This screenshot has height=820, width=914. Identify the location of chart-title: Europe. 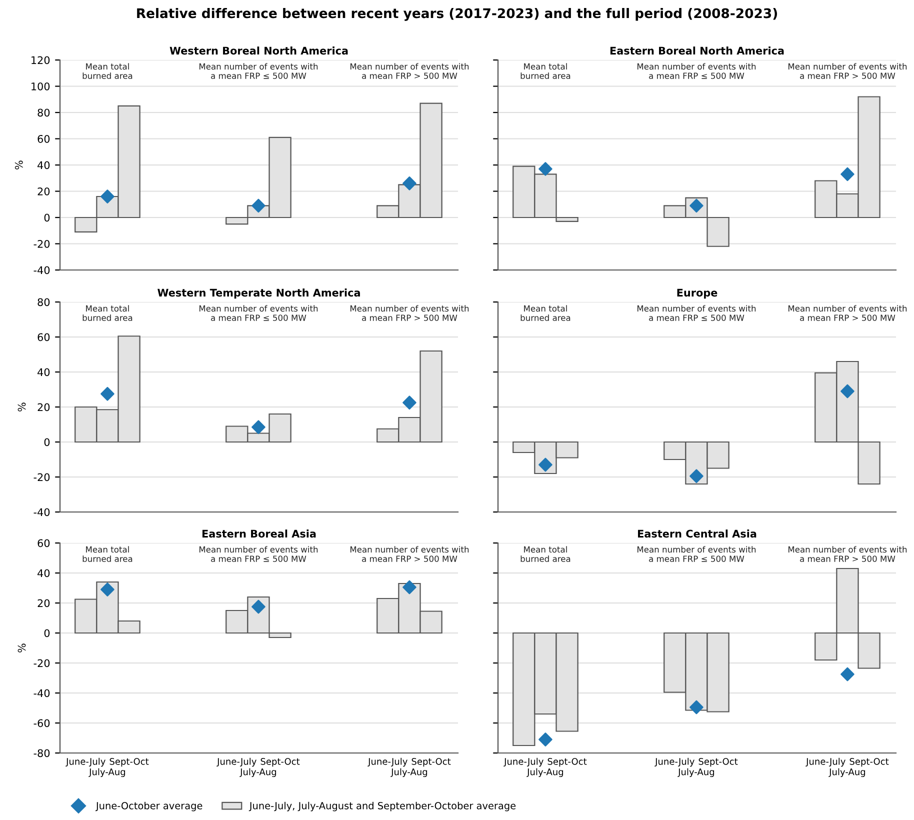
(697, 293).